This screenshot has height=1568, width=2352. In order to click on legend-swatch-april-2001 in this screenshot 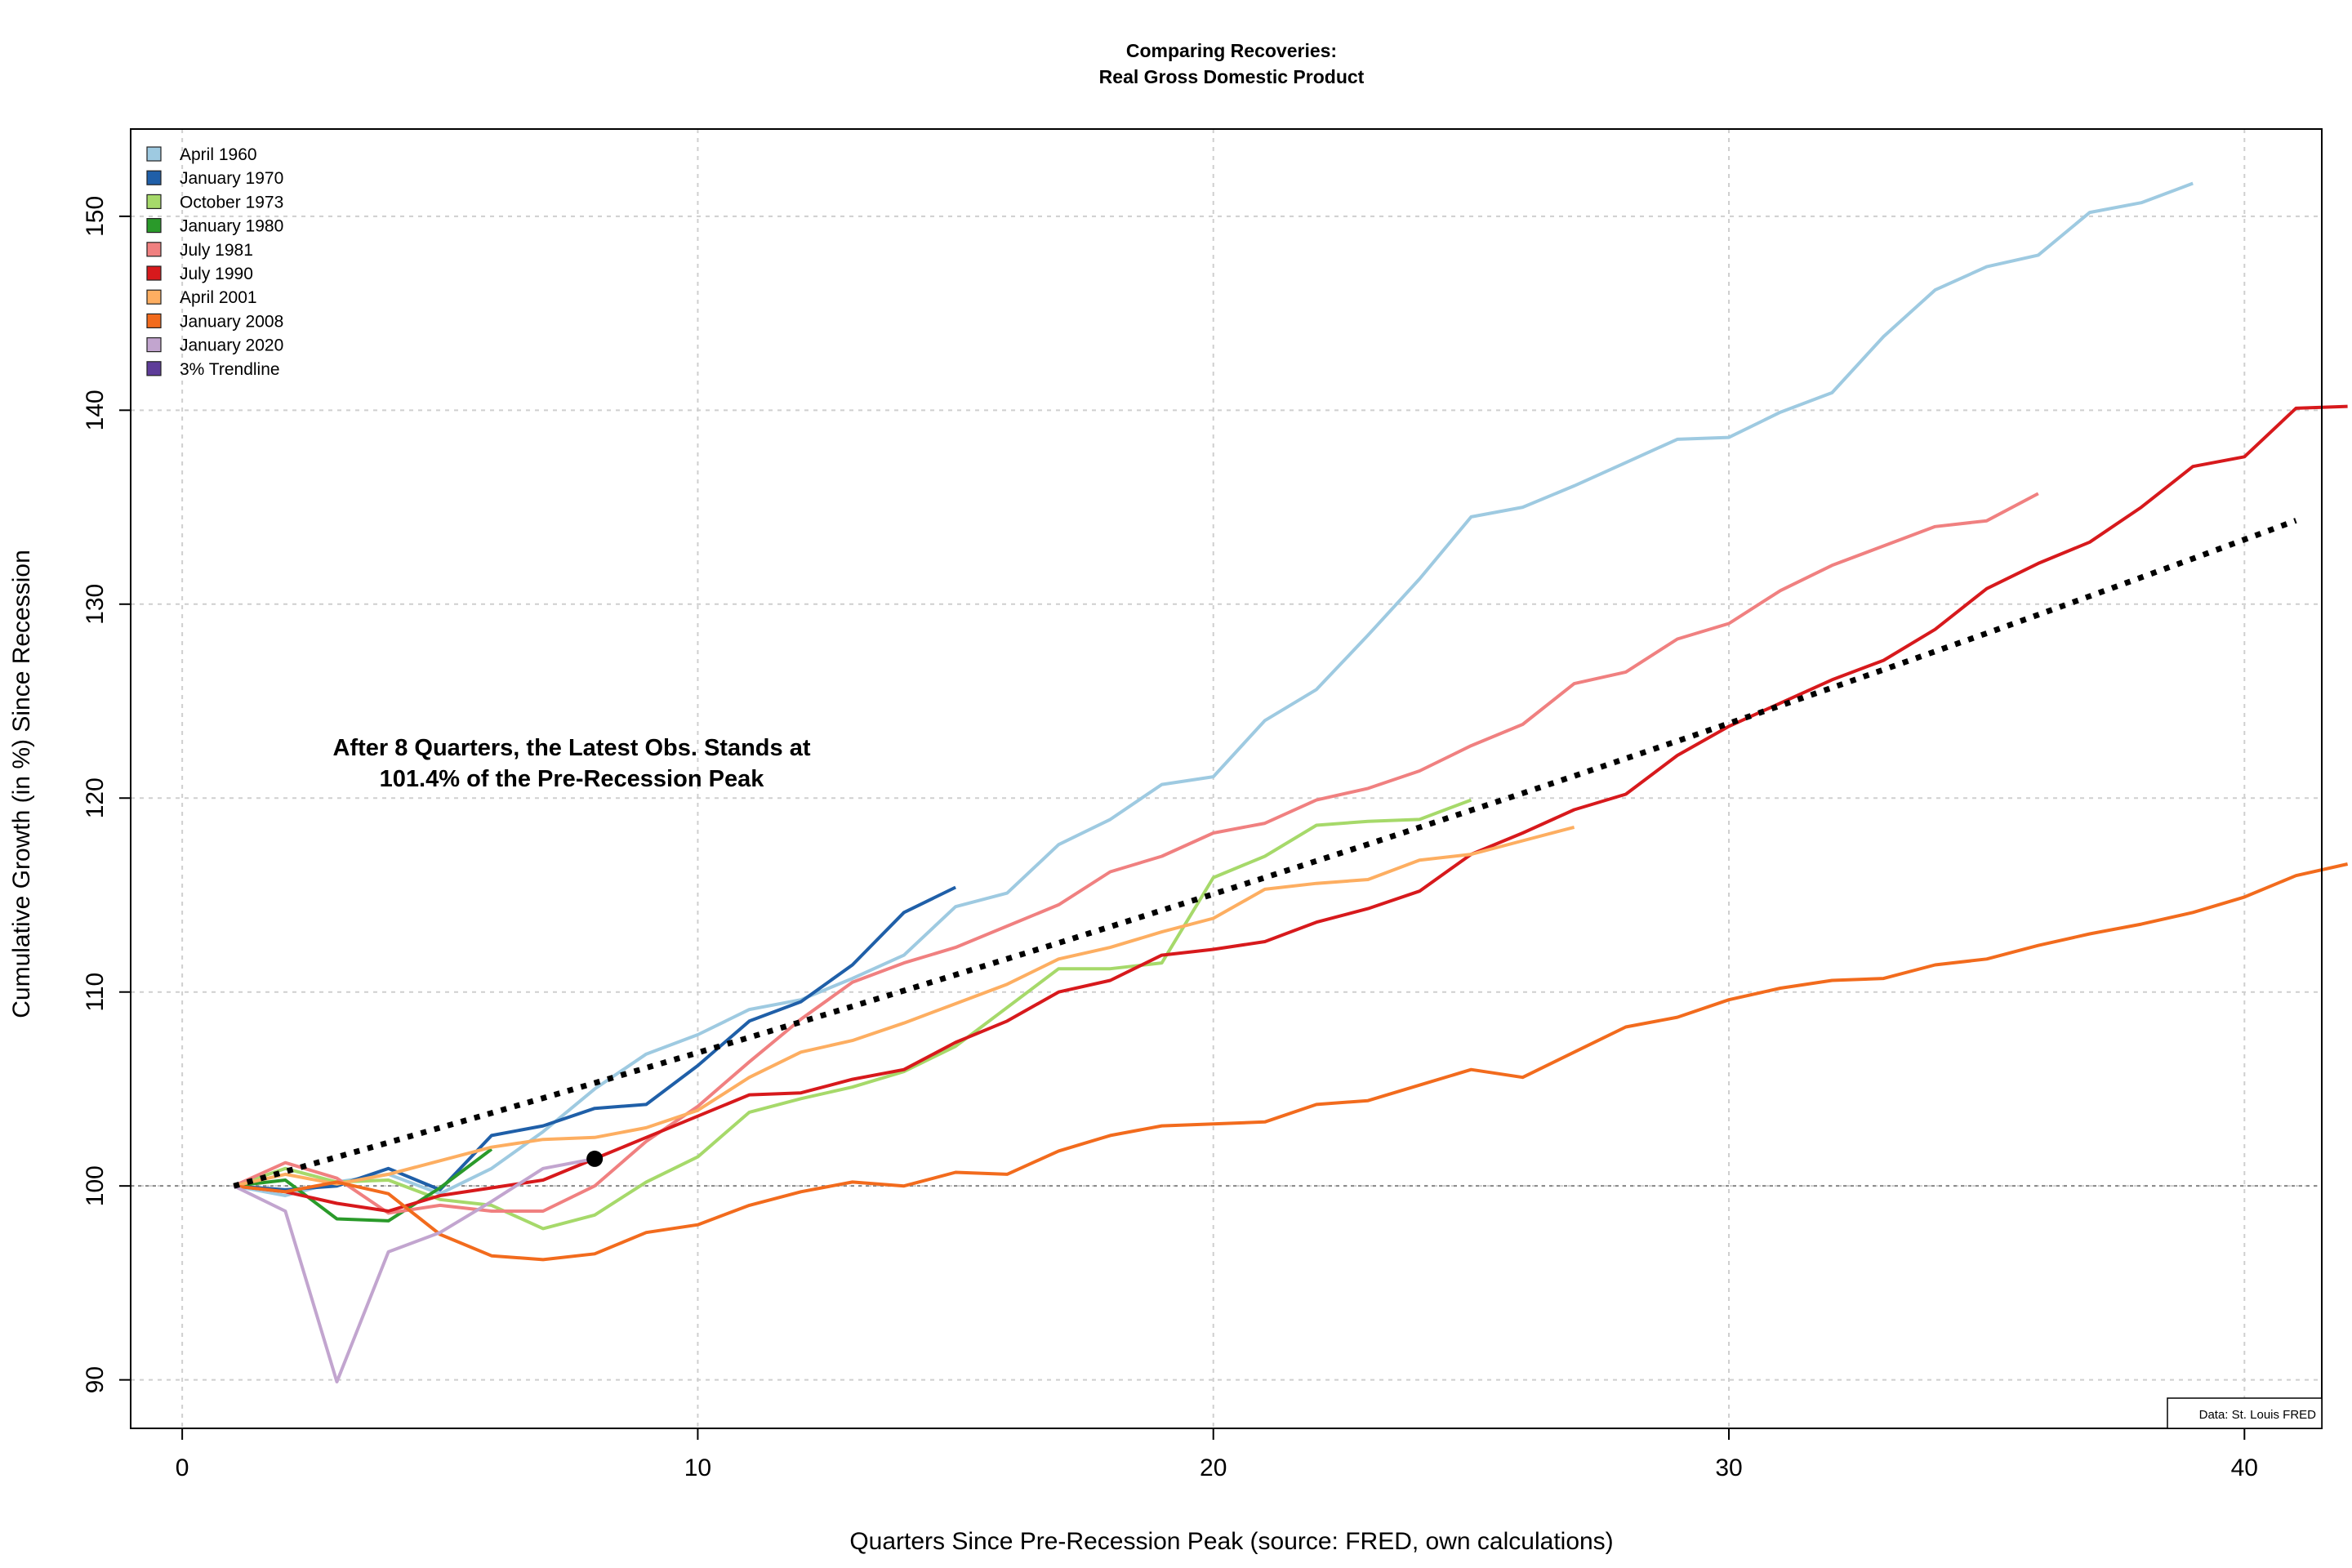, I will do `click(154, 297)`.